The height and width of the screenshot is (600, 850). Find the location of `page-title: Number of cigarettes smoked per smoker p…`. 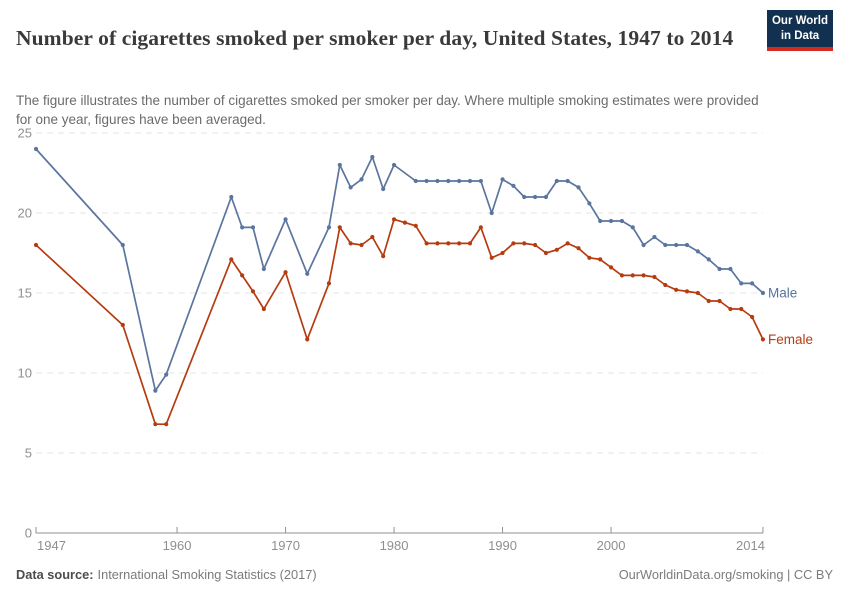

page-title: Number of cigarettes smoked per smoker p… is located at coordinates (375, 38).